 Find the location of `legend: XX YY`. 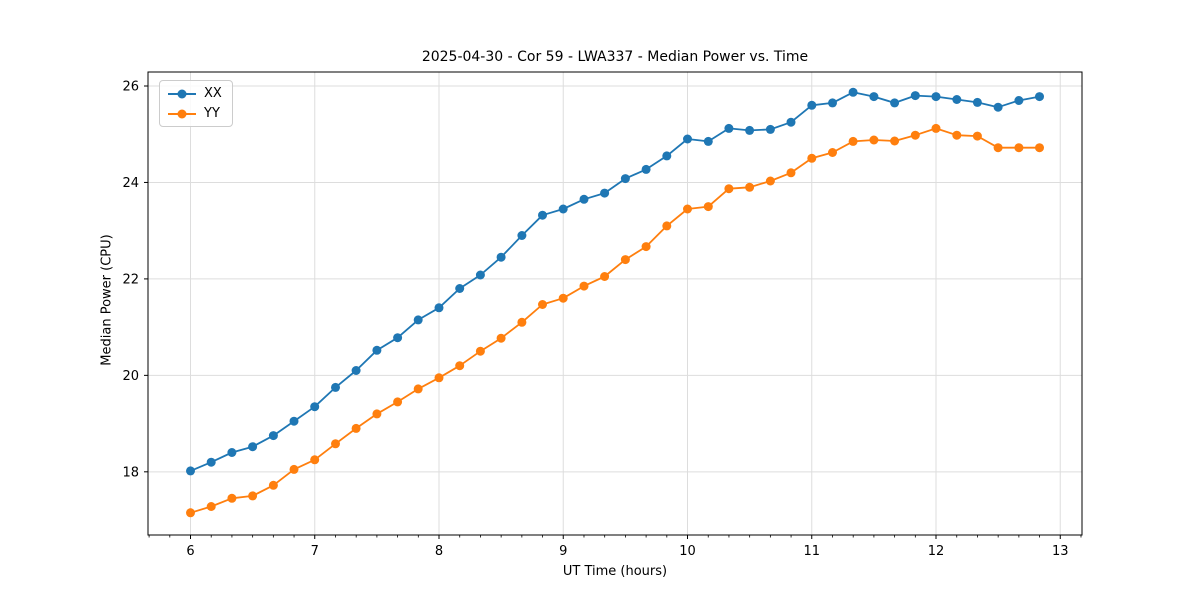

legend: XX YY is located at coordinates (196, 103).